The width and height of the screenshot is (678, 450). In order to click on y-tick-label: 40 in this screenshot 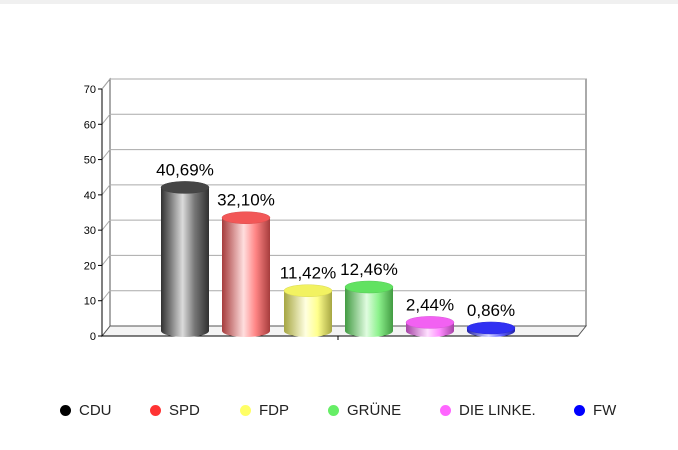, I will do `click(90, 196)`.